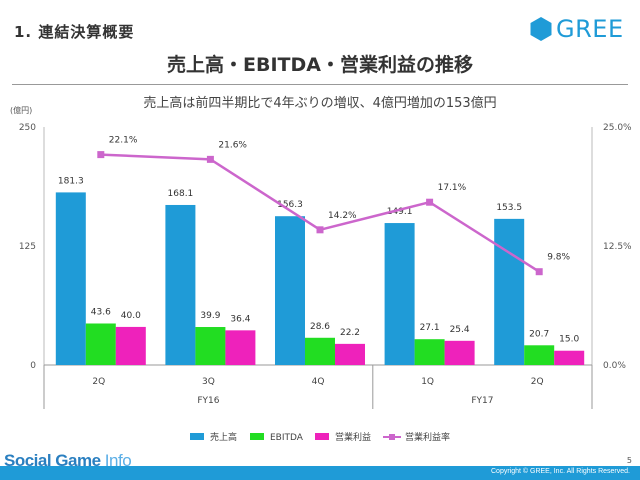  What do you see at coordinates (240, 319) in the screenshot?
I see `bar-data-label: 36.4` at bounding box center [240, 319].